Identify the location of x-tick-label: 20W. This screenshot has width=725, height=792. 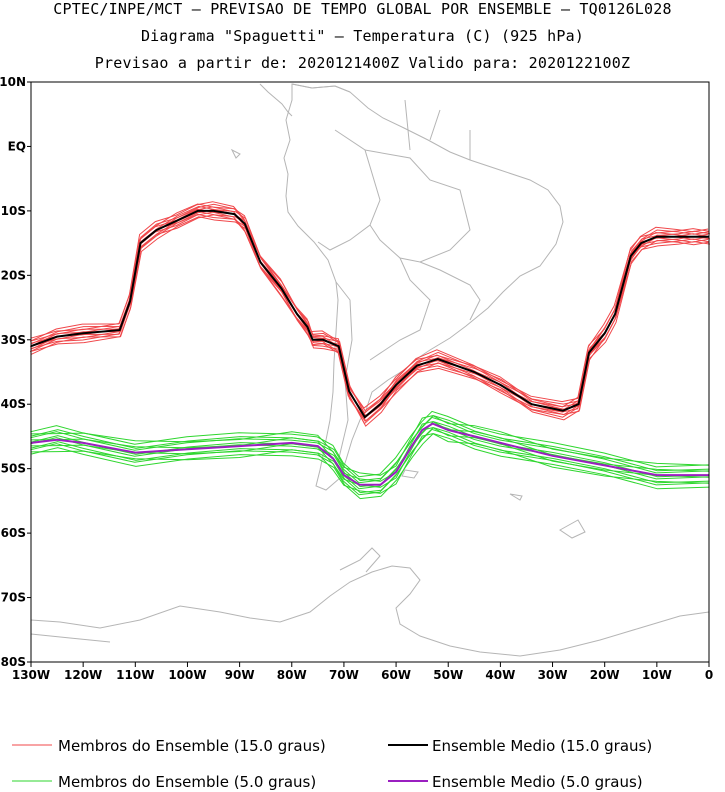
(605, 675).